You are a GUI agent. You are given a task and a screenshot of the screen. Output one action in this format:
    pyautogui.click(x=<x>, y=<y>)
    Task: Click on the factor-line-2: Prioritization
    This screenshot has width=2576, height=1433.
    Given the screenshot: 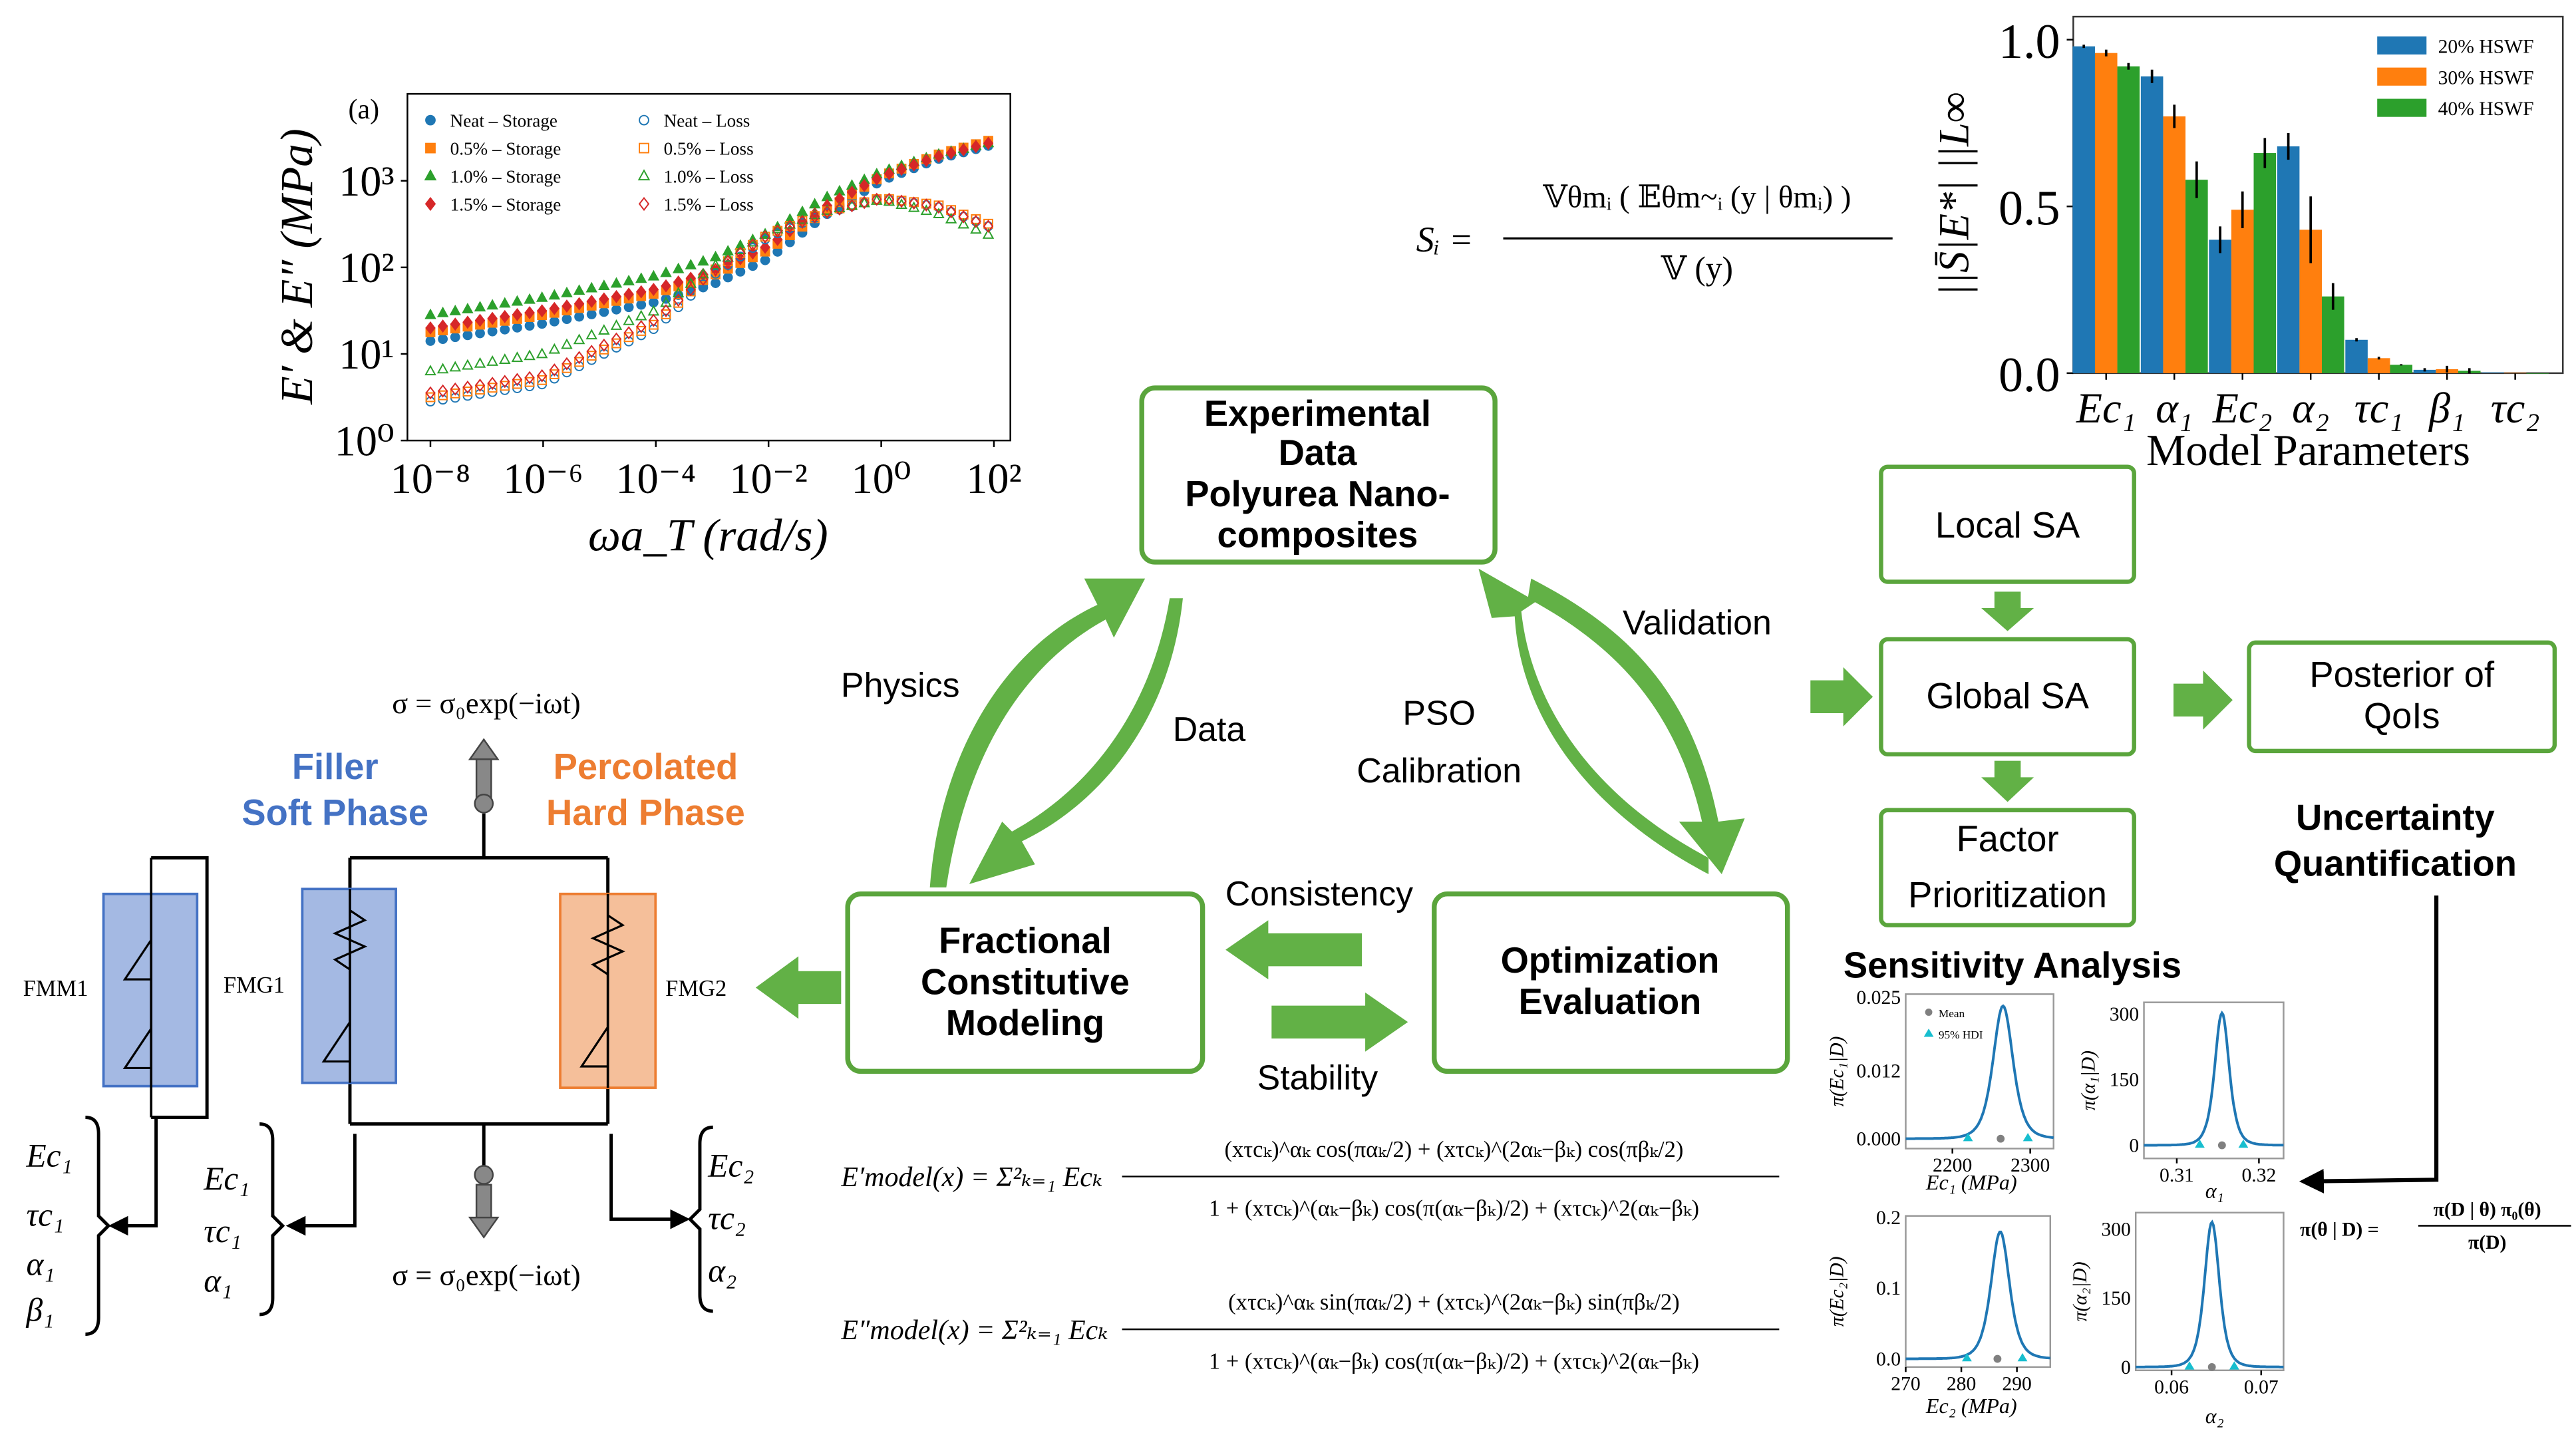 What is the action you would take?
    pyautogui.click(x=2007, y=895)
    